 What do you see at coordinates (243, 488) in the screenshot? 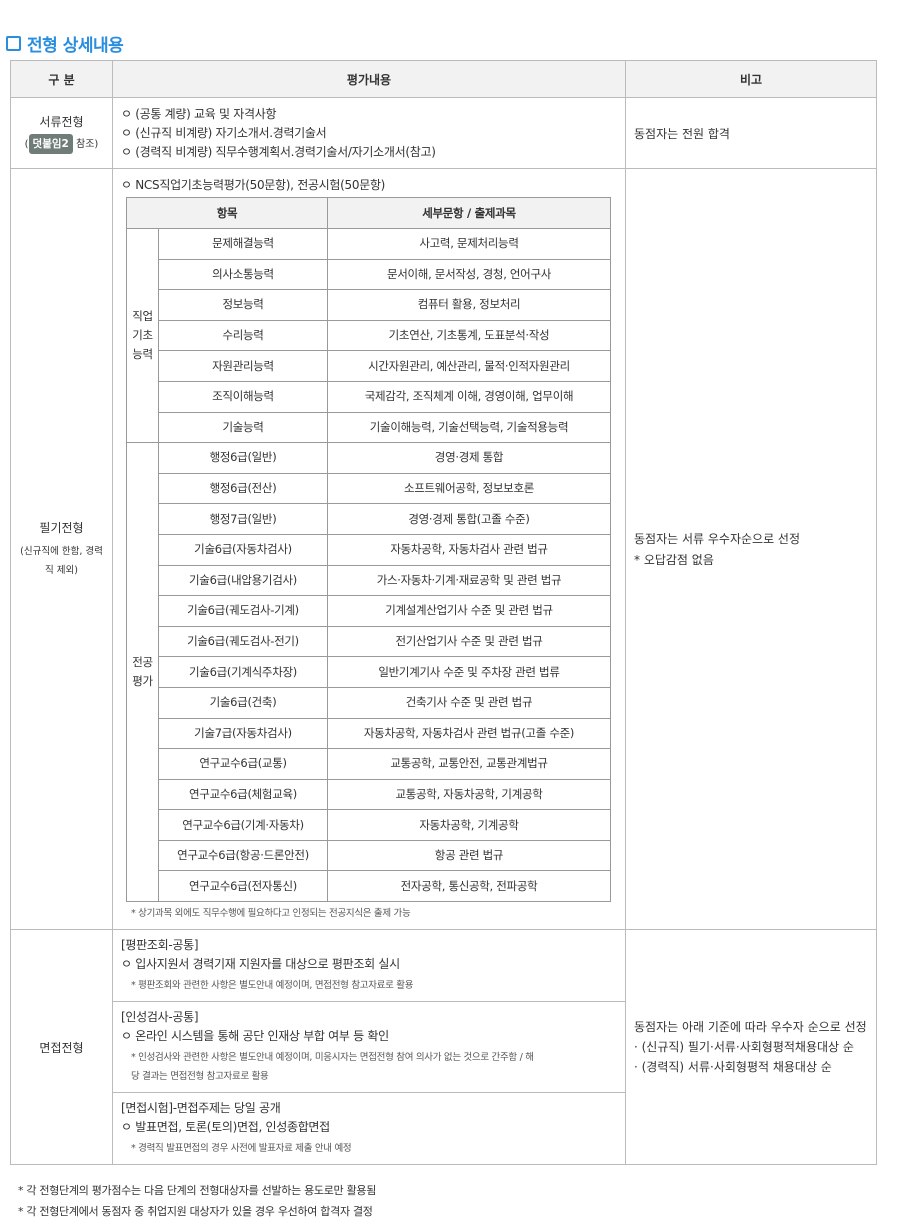
I see `subject-name: 행정6급(전산)` at bounding box center [243, 488].